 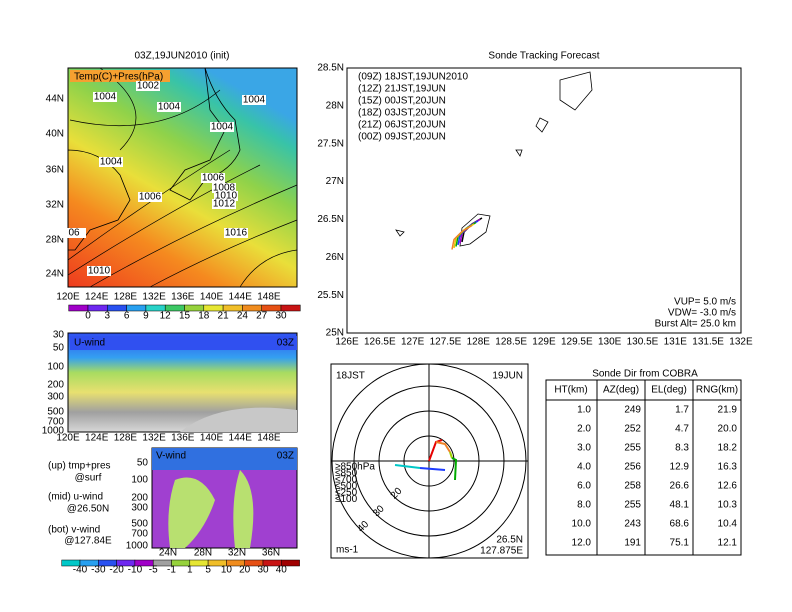 What do you see at coordinates (645, 374) in the screenshot?
I see `table-title: Sonde Dir from COBRA` at bounding box center [645, 374].